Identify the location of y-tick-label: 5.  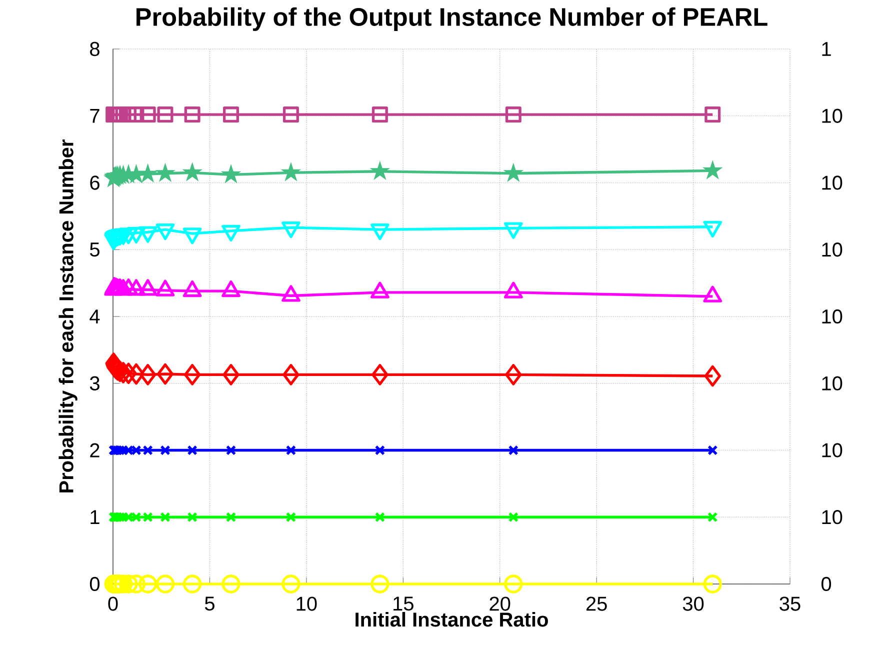
(95, 249).